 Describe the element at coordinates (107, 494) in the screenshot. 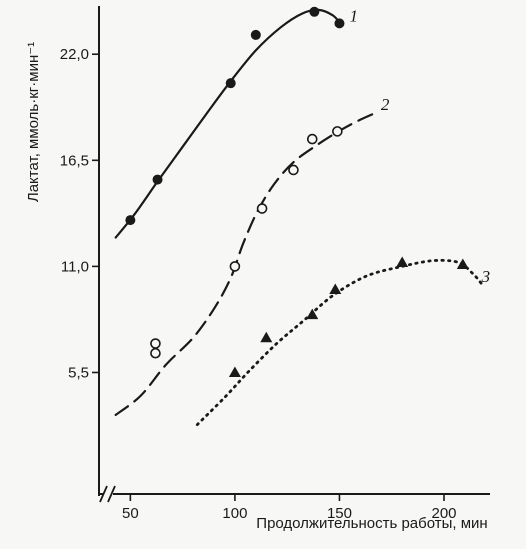

I see `x-axis-break` at that location.